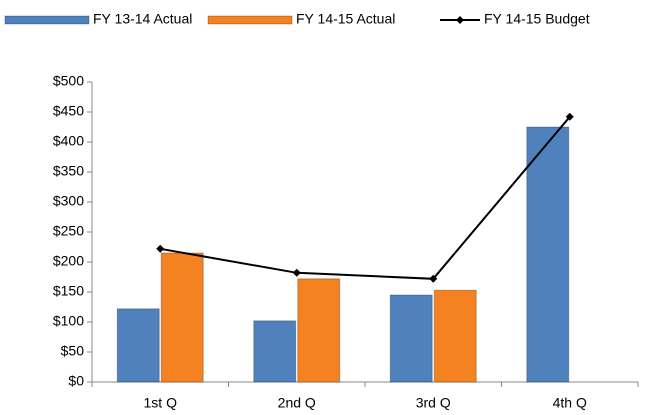 This screenshot has width=650, height=415. I want to click on y-tick-label: $450, so click(68, 111).